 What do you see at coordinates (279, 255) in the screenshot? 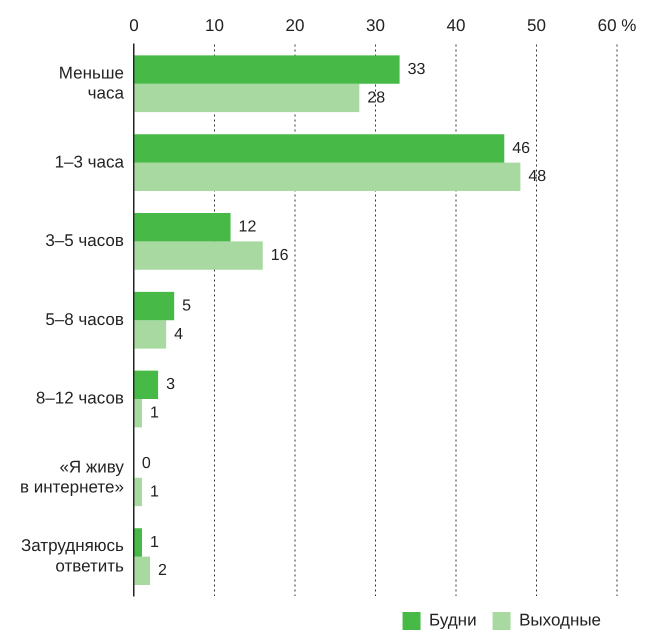
I see `data-label: 16` at bounding box center [279, 255].